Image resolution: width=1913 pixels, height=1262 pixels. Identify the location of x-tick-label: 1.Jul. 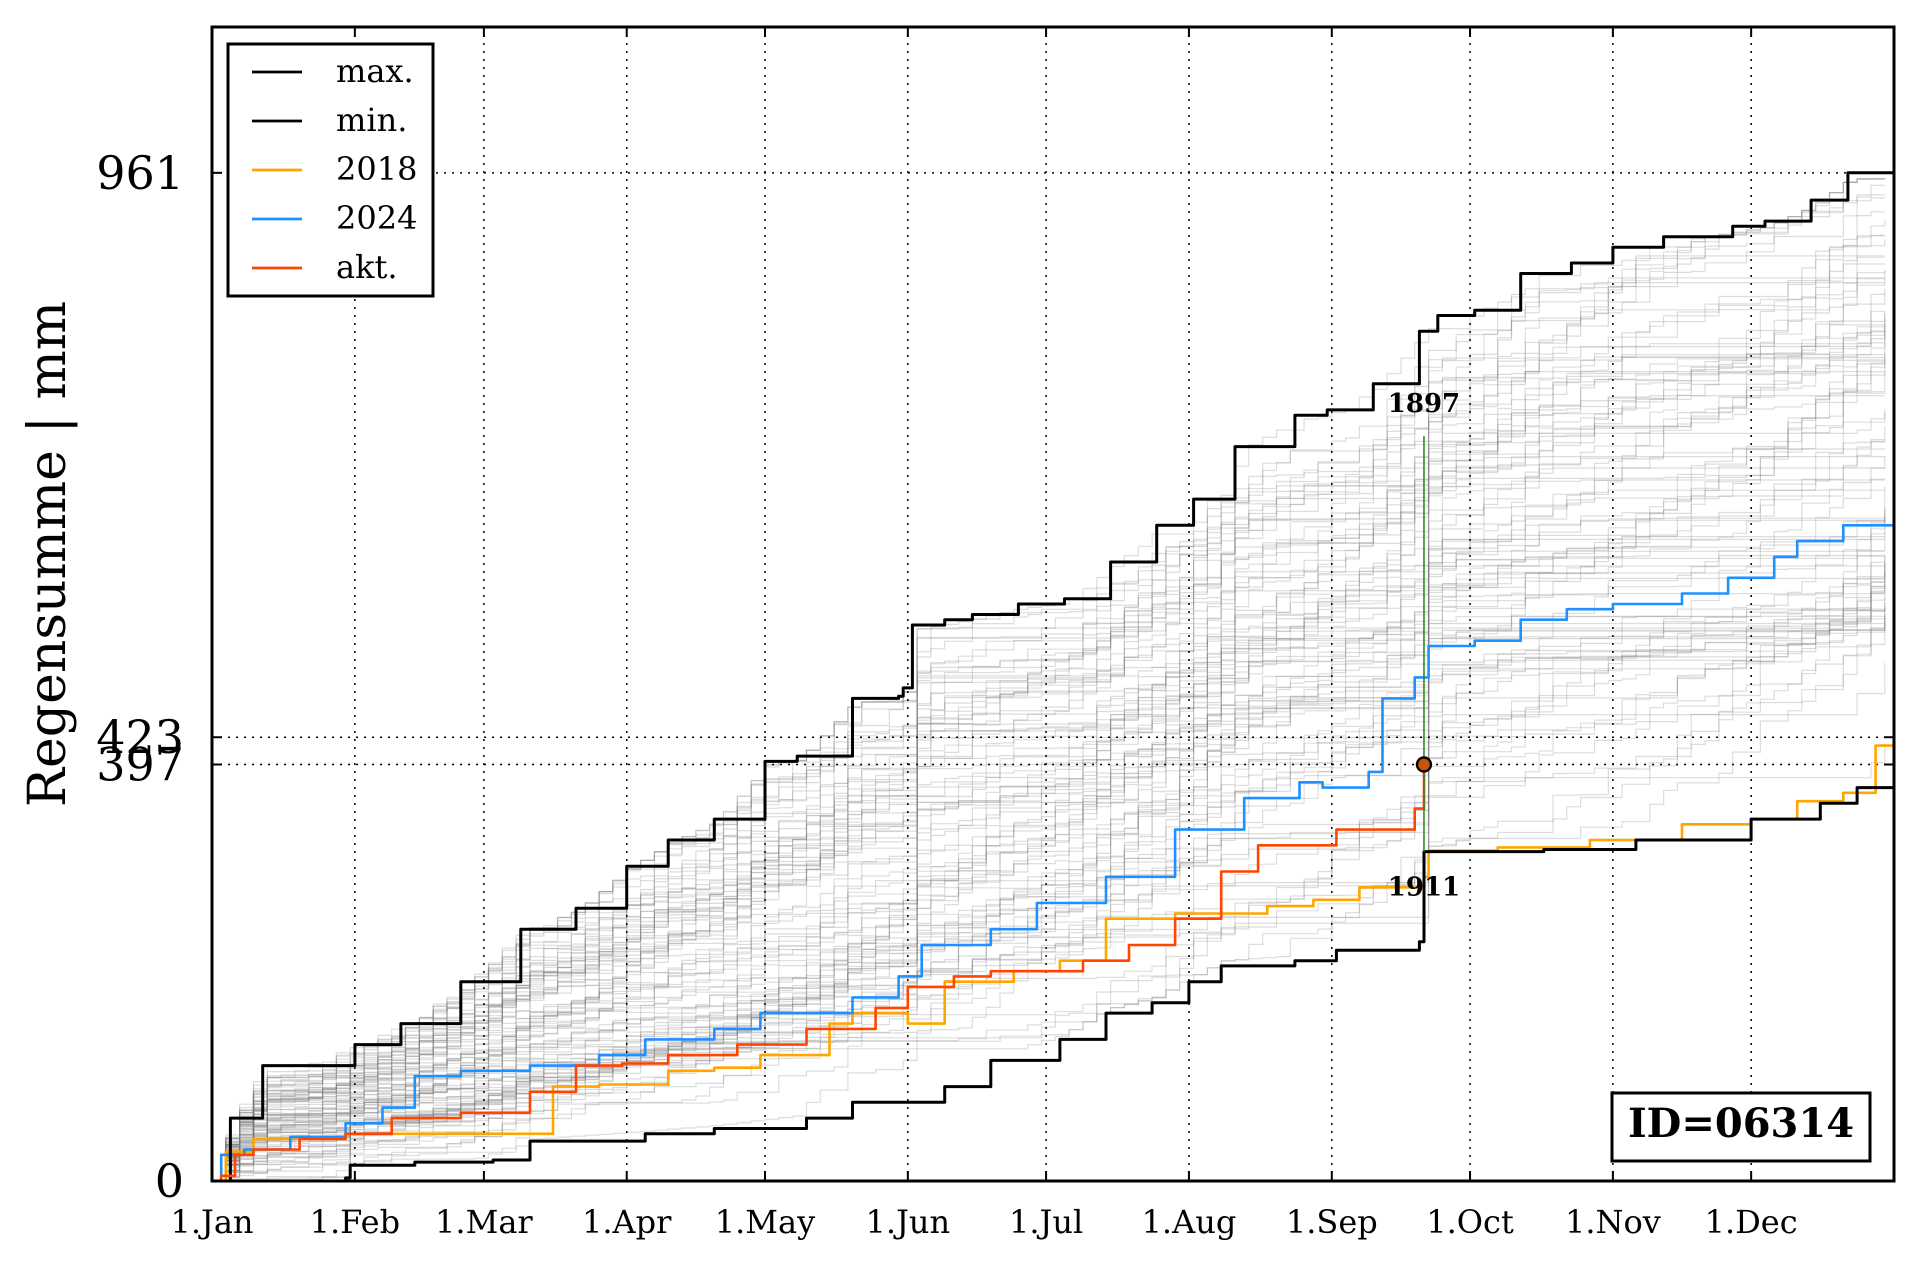
(1046, 1222).